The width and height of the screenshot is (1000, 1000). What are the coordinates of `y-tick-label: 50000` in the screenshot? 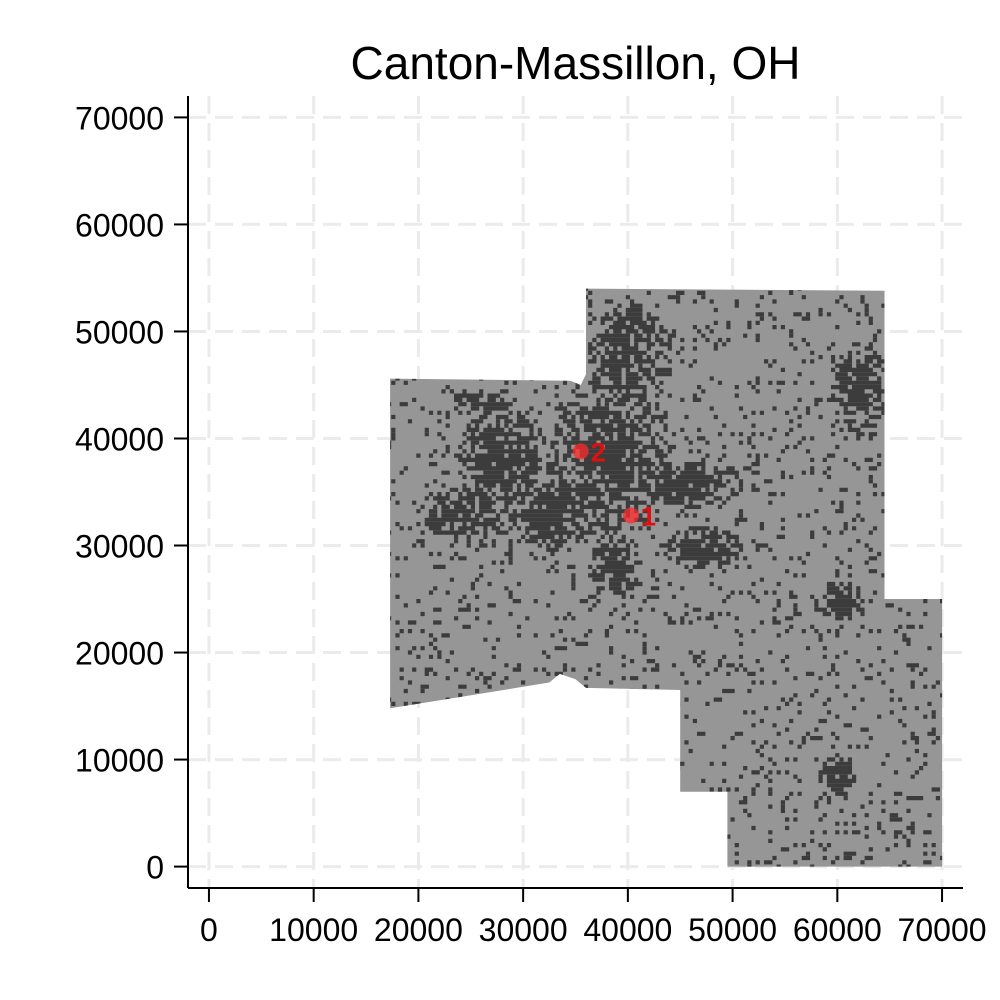 It's located at (119, 332).